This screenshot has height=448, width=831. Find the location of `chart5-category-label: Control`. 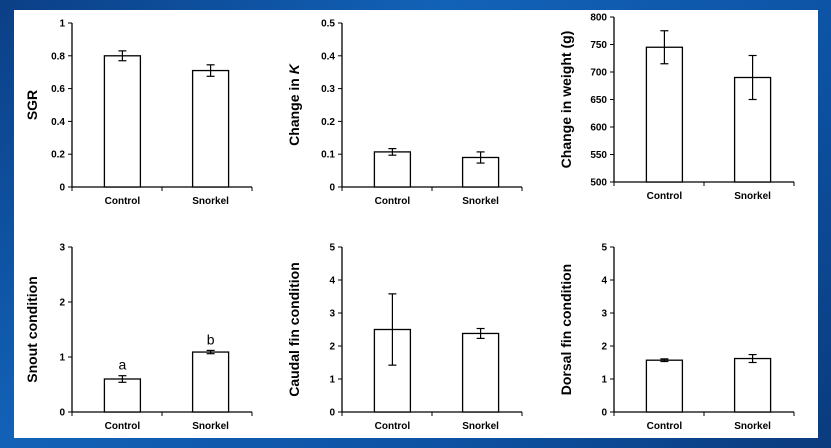

chart5-category-label: Control is located at coordinates (393, 426).